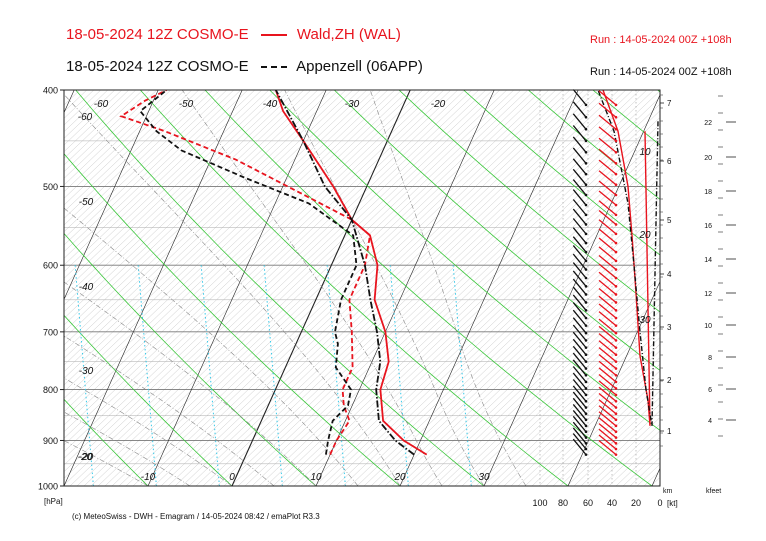 Image resolution: width=766 pixels, height=541 pixels. I want to click on kfeet-tick-label: 14, so click(708, 260).